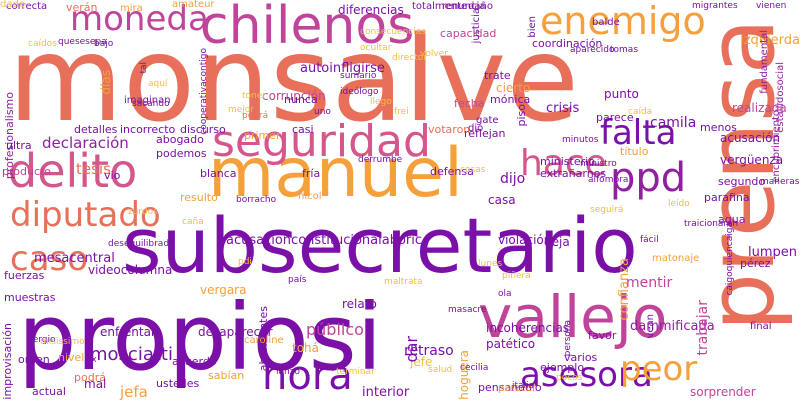 The width and height of the screenshot is (800, 400). What do you see at coordinates (49, 391) in the screenshot?
I see `cloud-word: actual` at bounding box center [49, 391].